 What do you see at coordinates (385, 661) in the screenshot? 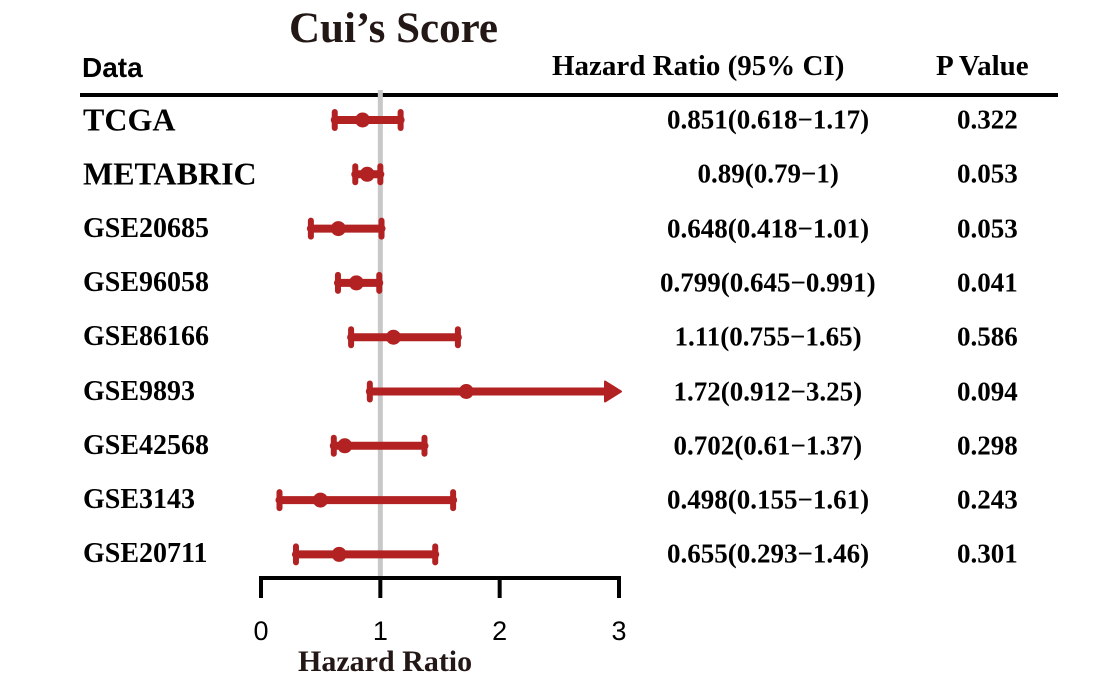
I see `x-axis-label: Hazard Ratio` at bounding box center [385, 661].